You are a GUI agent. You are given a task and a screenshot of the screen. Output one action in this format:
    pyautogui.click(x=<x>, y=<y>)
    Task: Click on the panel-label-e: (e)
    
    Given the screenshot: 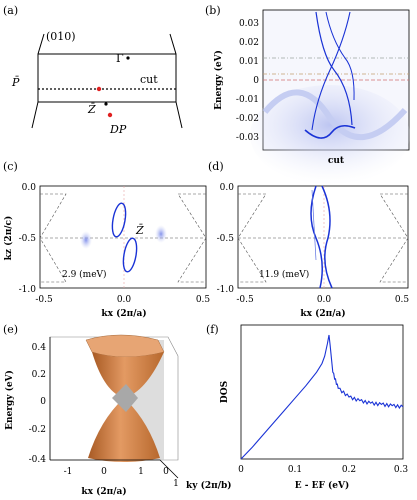 What is the action you would take?
    pyautogui.click(x=10, y=329)
    